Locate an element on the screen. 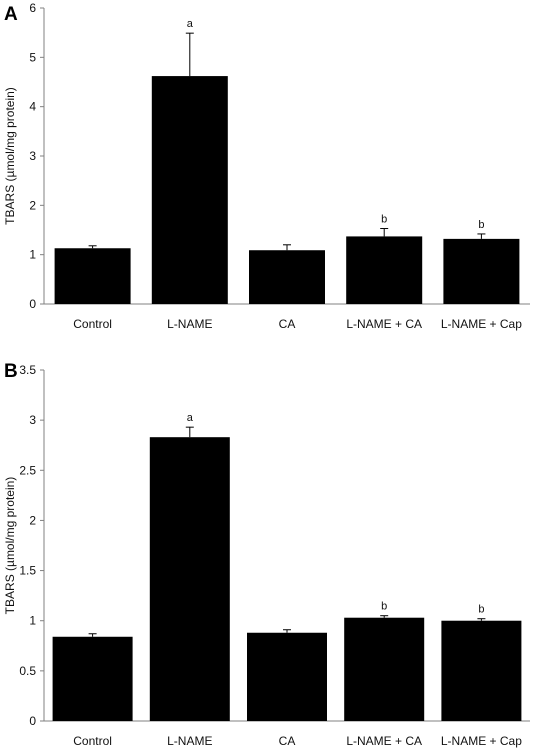  panel-b-y-tick-label: 1.5 is located at coordinates (27, 571).